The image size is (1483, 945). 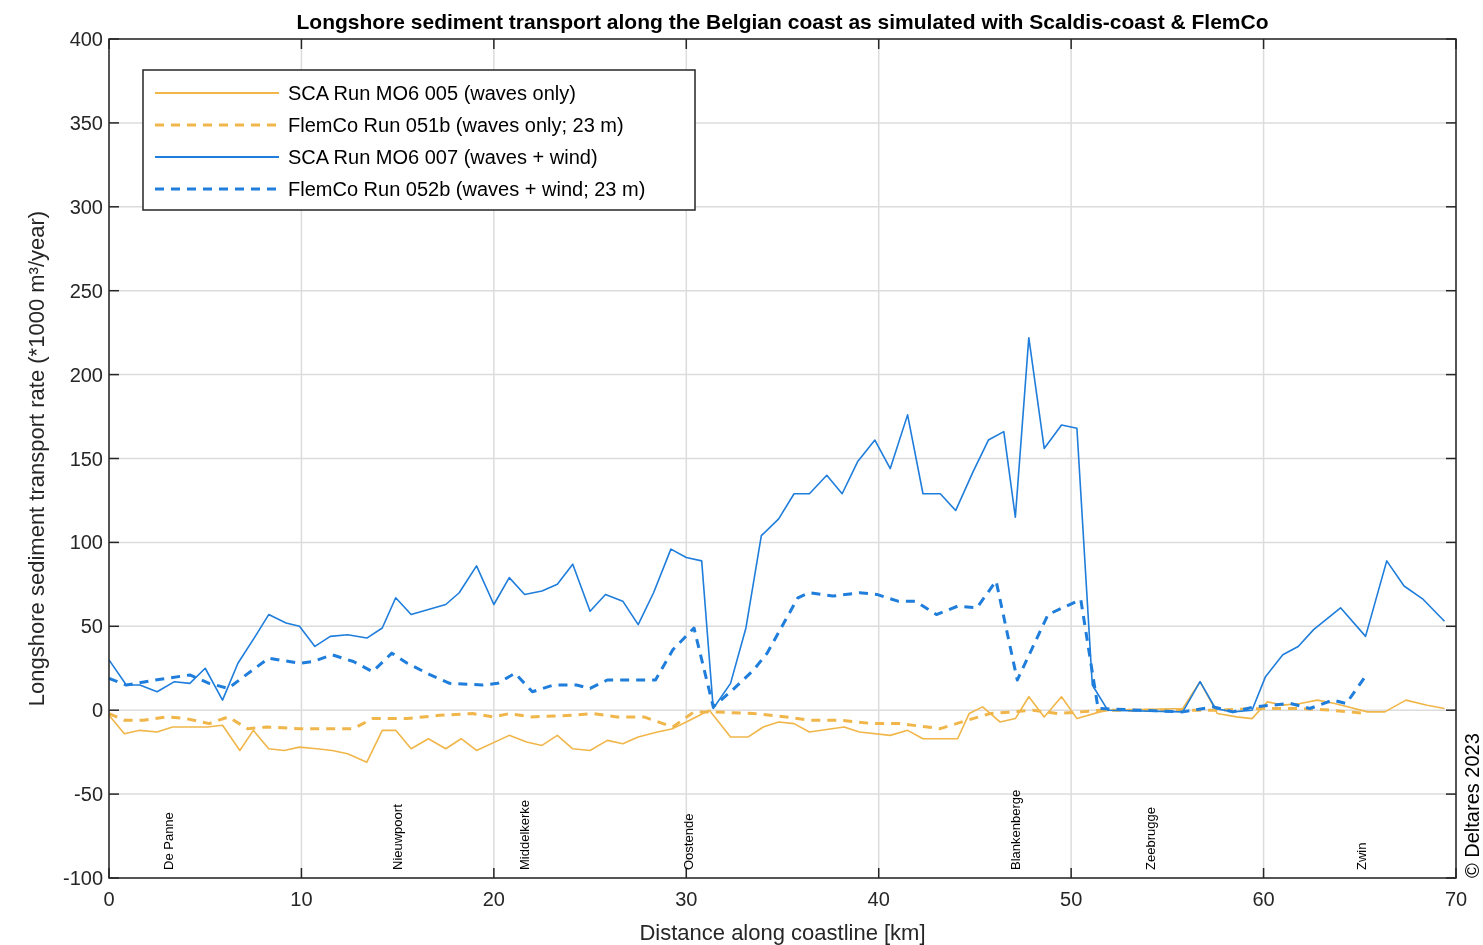 I want to click on annotation: Nieuwpoort, so click(x=397, y=836).